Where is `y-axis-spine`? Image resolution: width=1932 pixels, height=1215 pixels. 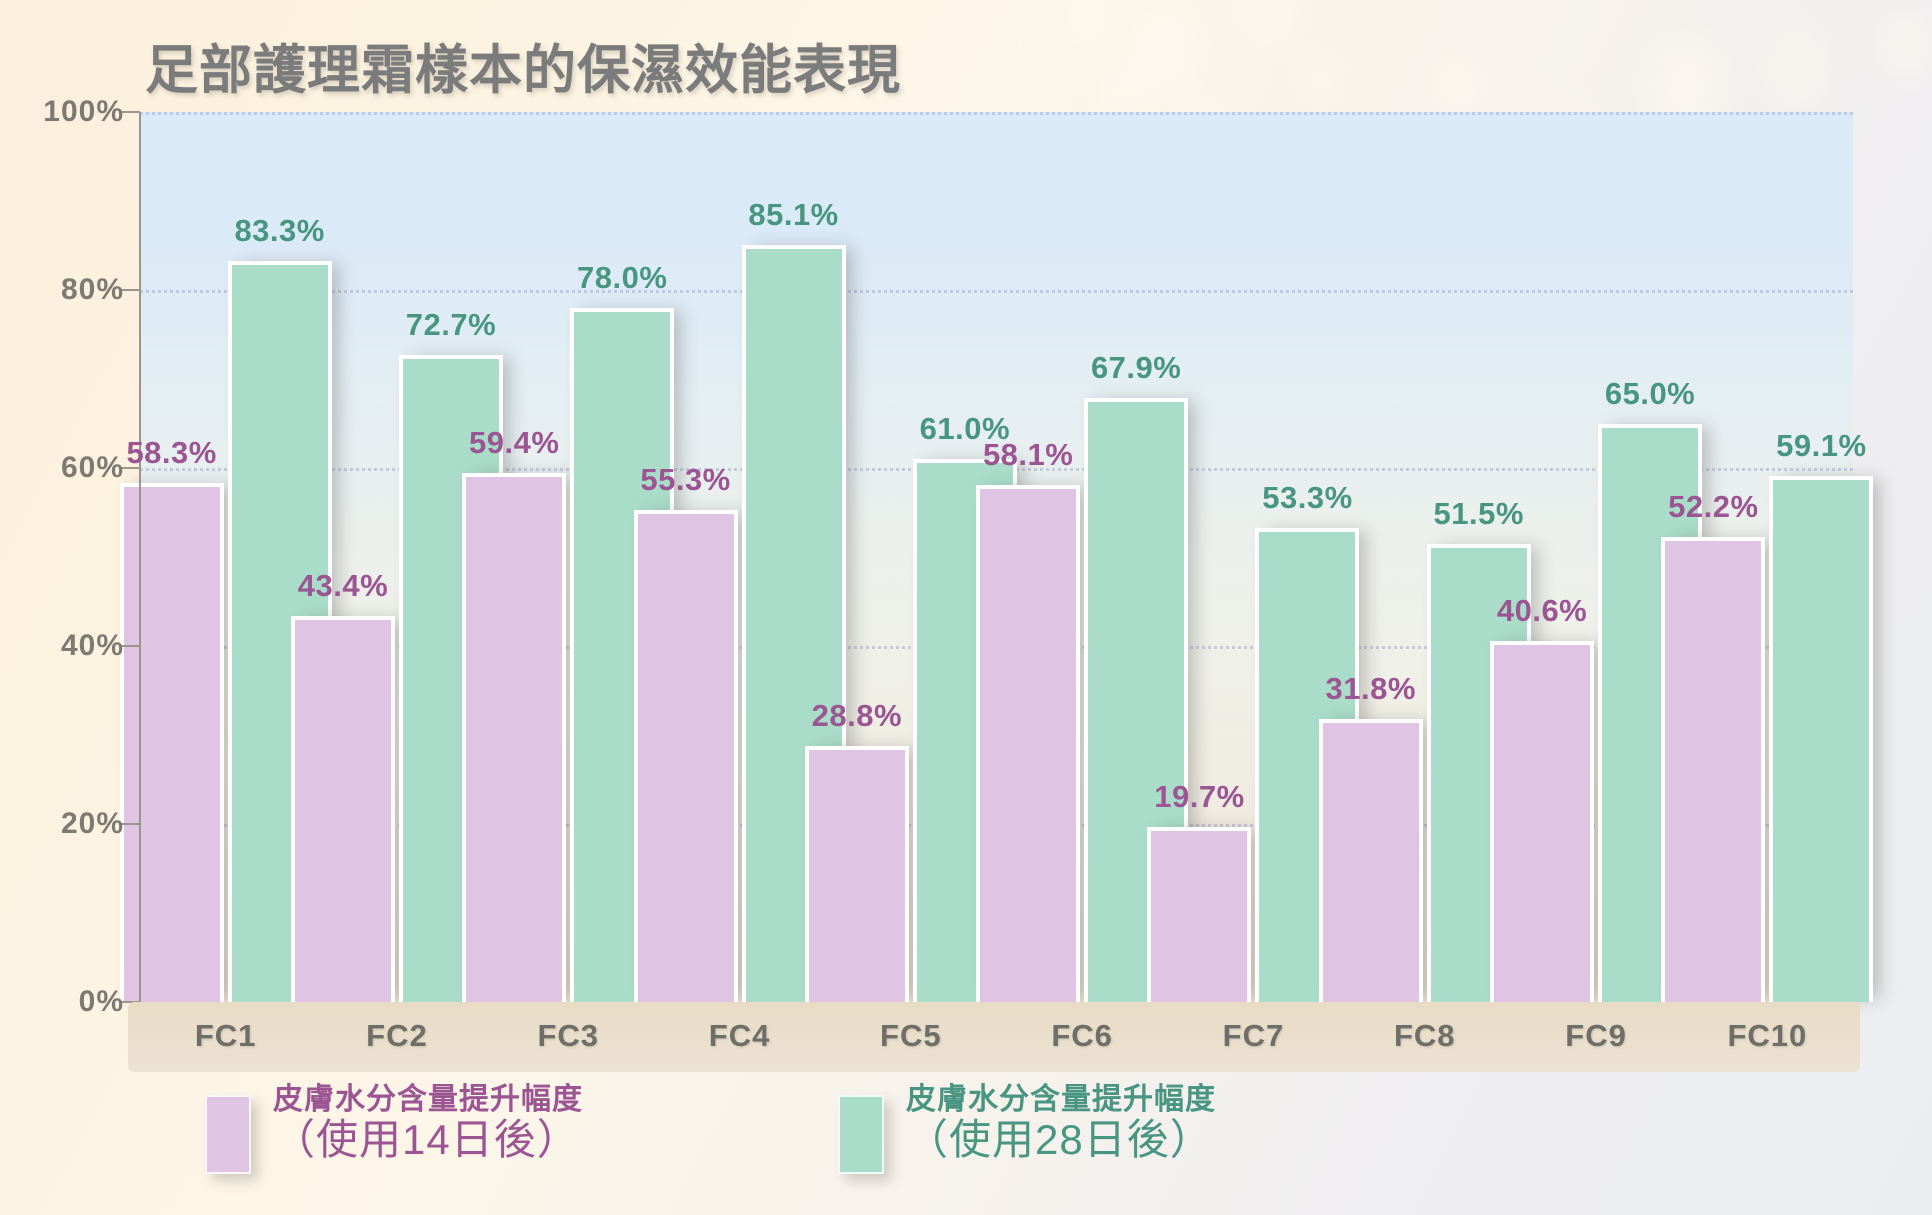 y-axis-spine is located at coordinates (140, 558).